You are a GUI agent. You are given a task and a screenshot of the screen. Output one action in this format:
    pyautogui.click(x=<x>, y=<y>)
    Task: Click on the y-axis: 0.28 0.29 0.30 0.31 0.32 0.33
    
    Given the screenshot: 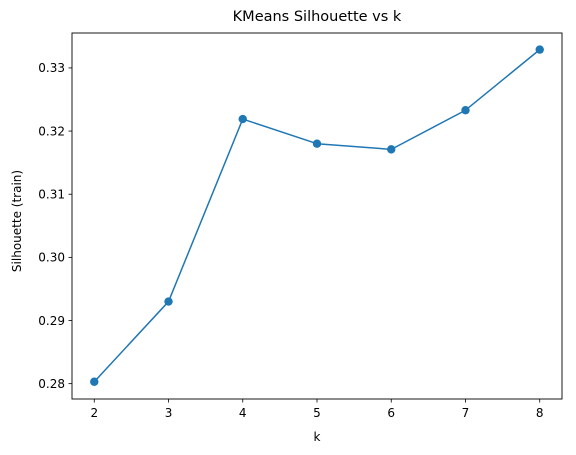 What is the action you would take?
    pyautogui.click(x=55, y=226)
    